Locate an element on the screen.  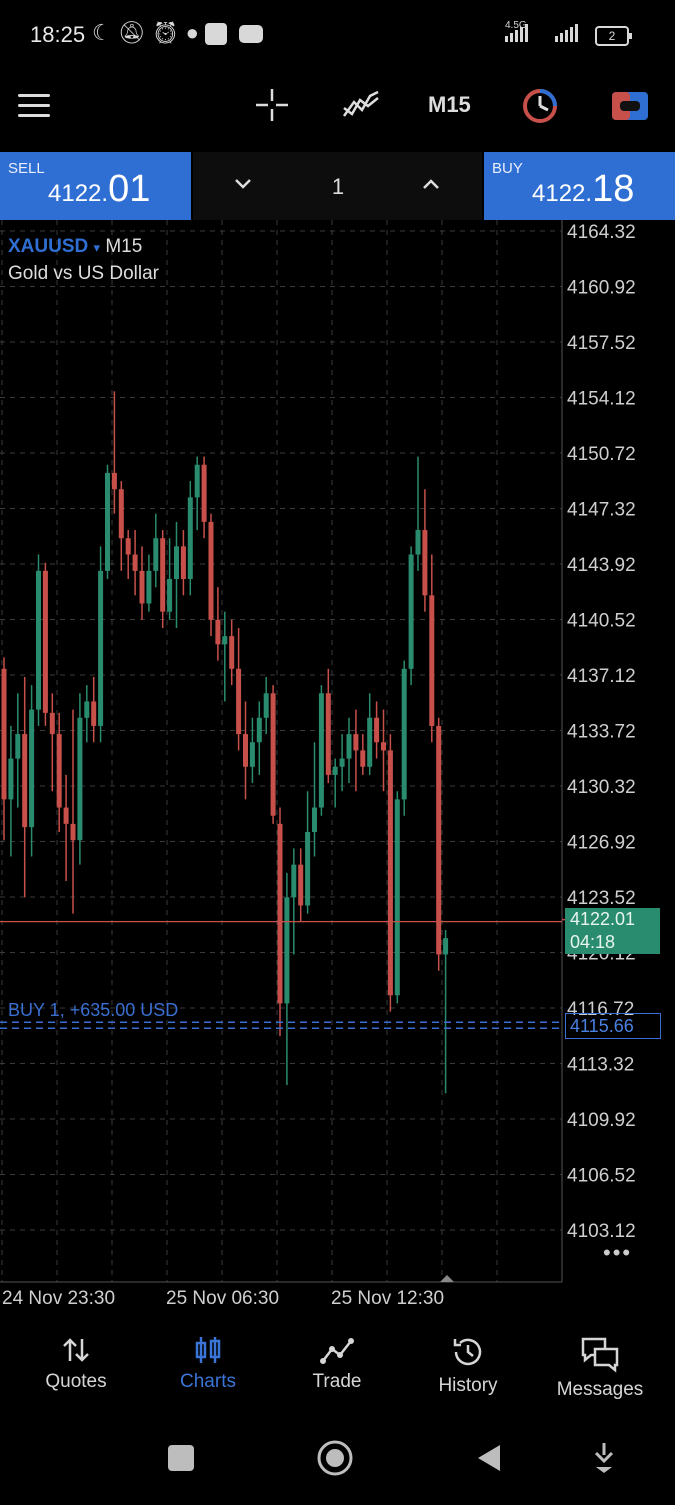
hide-nav-icon is located at coordinates (604, 1453).